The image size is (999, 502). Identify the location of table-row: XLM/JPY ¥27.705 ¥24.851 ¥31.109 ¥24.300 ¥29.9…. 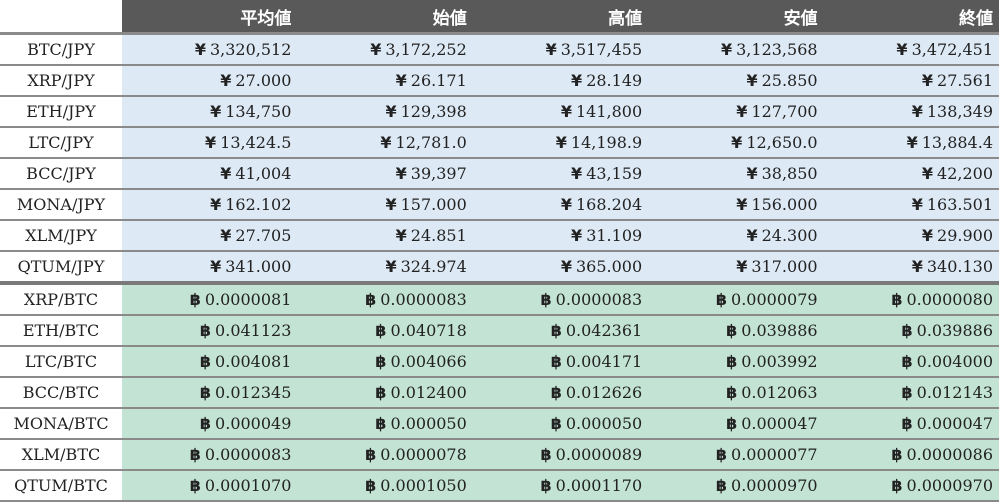
(499, 236).